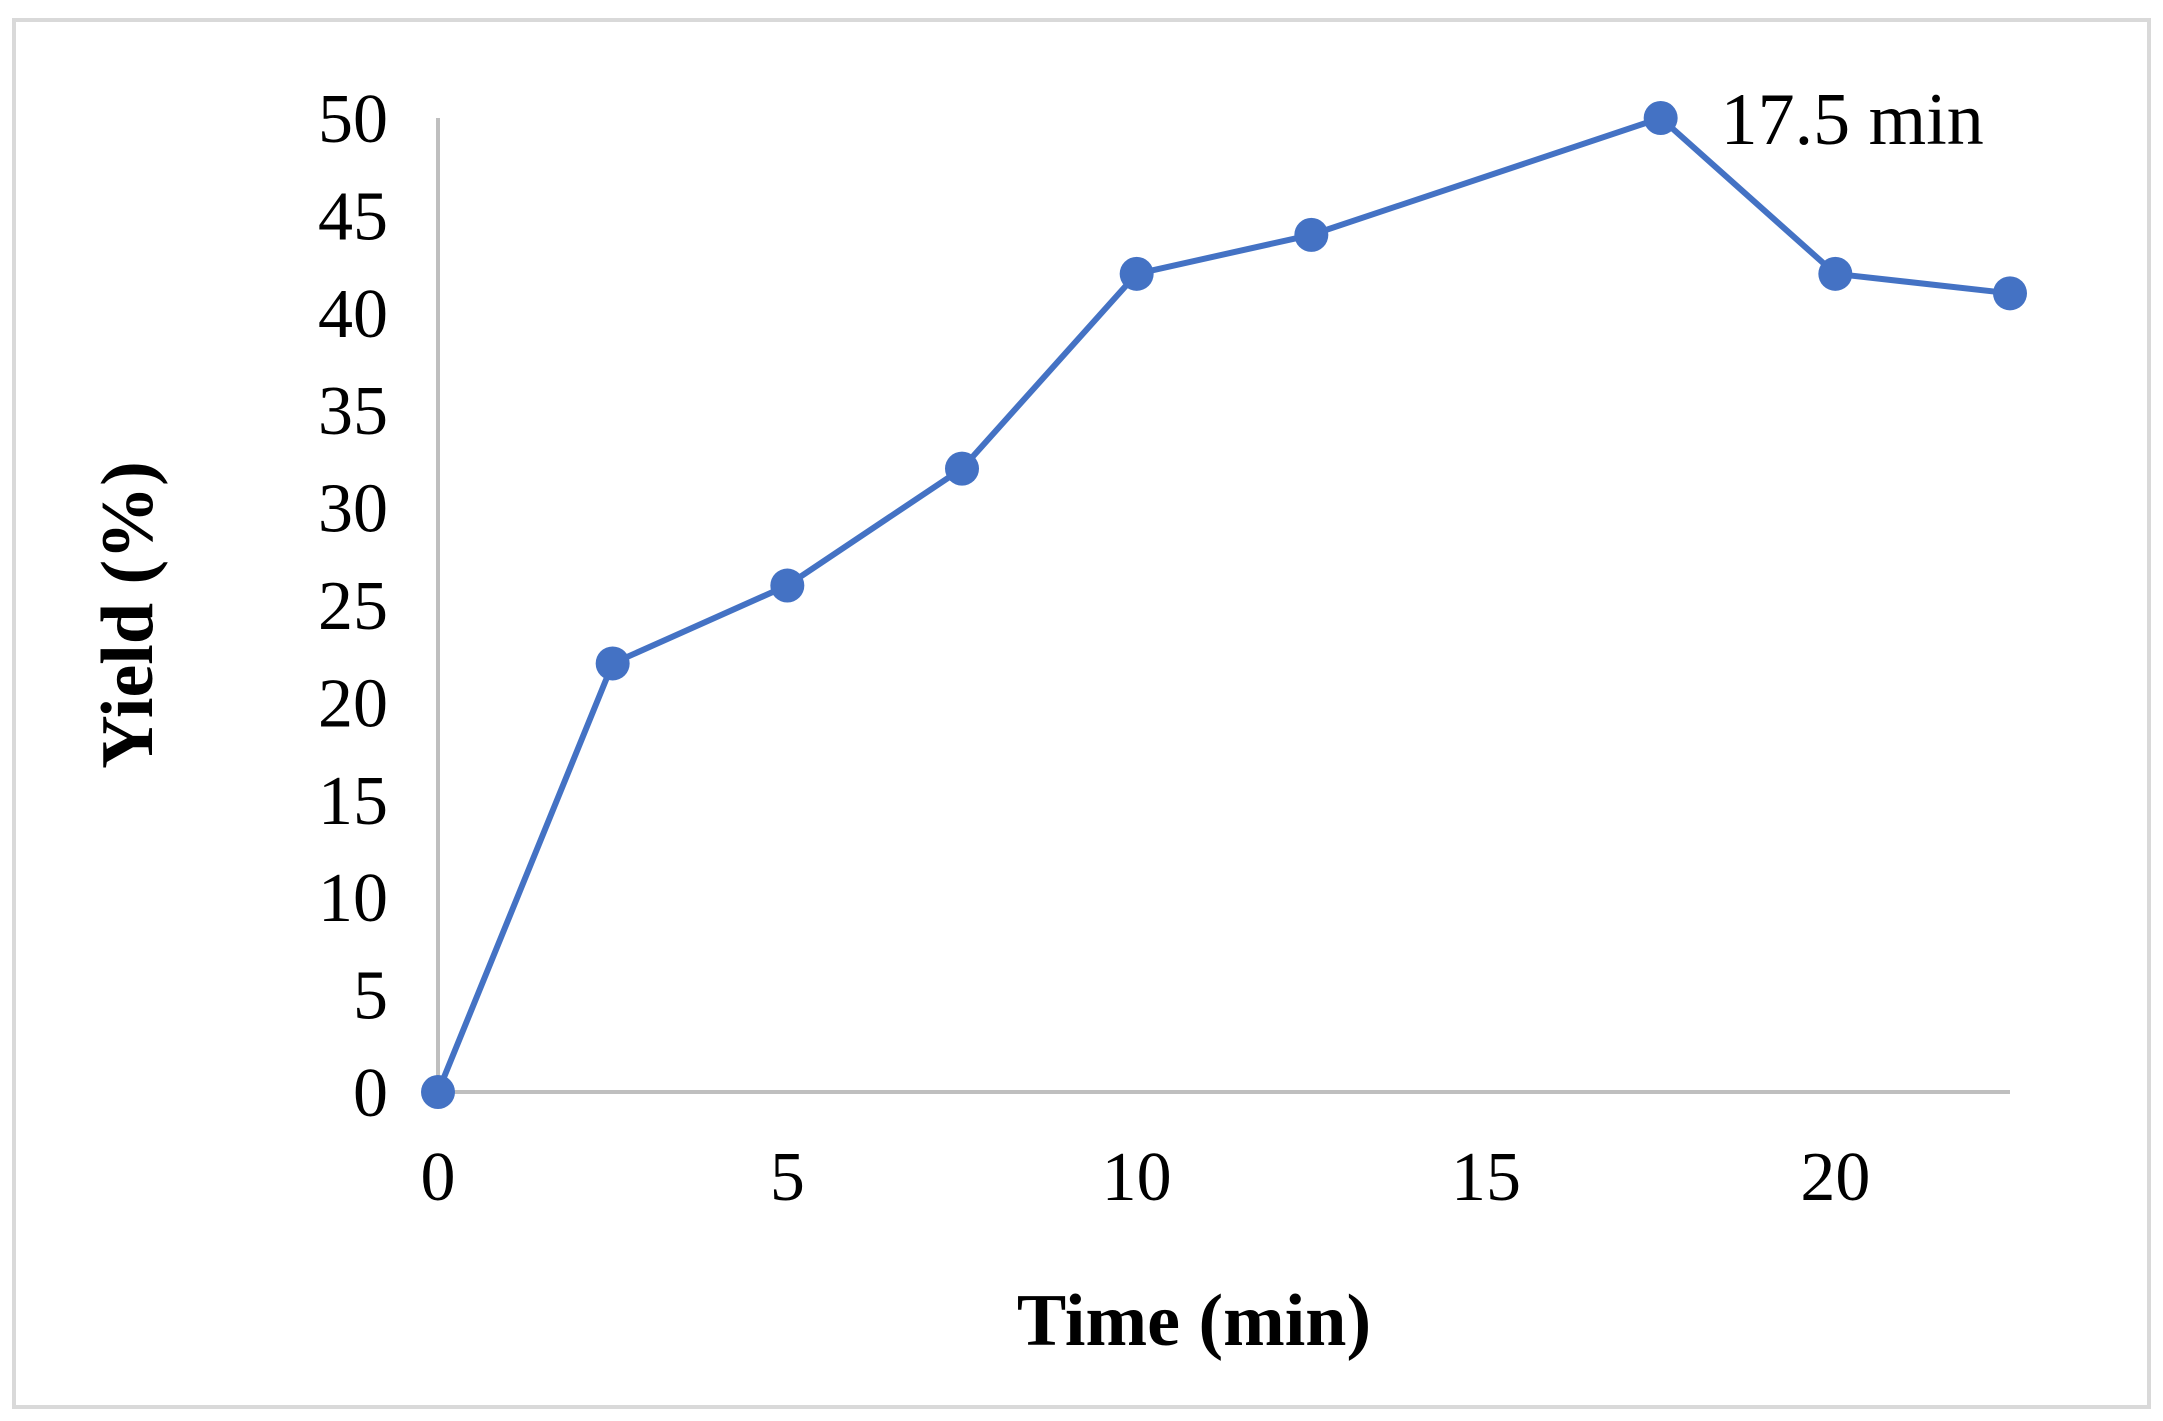 Image resolution: width=2163 pixels, height=1421 pixels. I want to click on x-tick-label: 15, so click(1486, 1177).